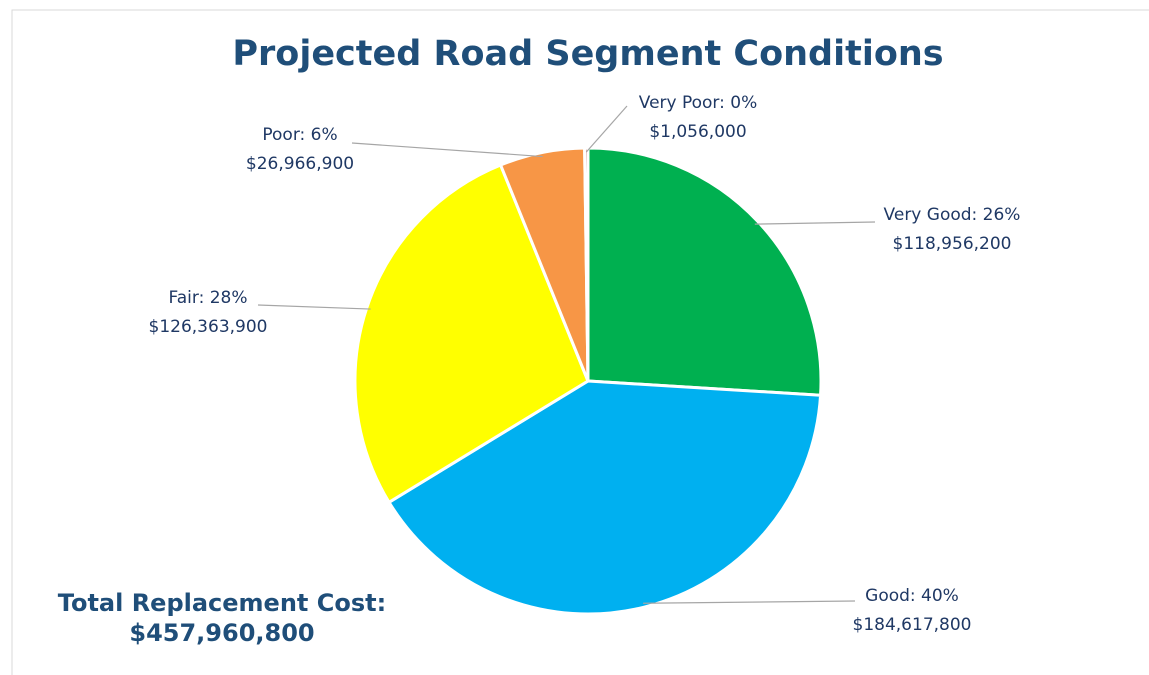 The height and width of the screenshot is (675, 1149). Describe the element at coordinates (208, 327) in the screenshot. I see `slice-value: $126,363,900` at that location.